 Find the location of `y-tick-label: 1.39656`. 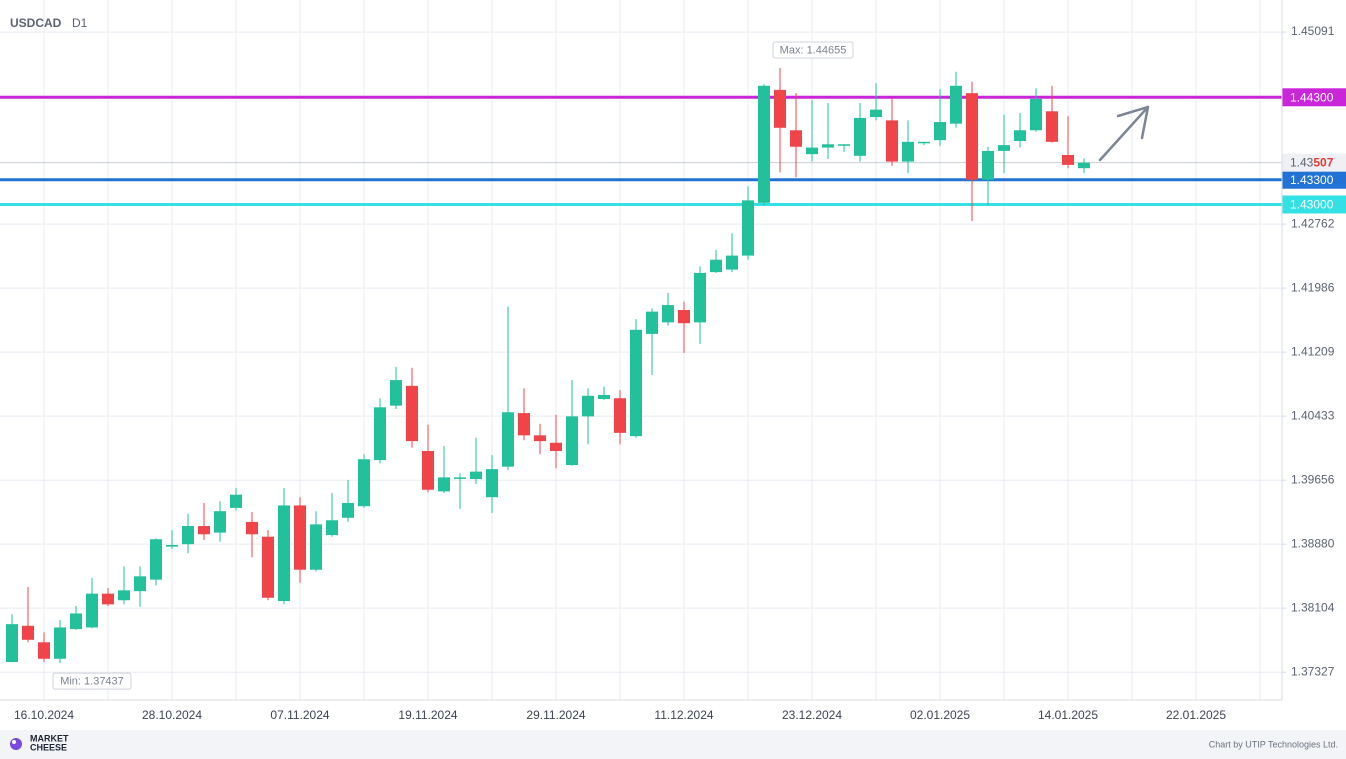

y-tick-label: 1.39656 is located at coordinates (1313, 479).